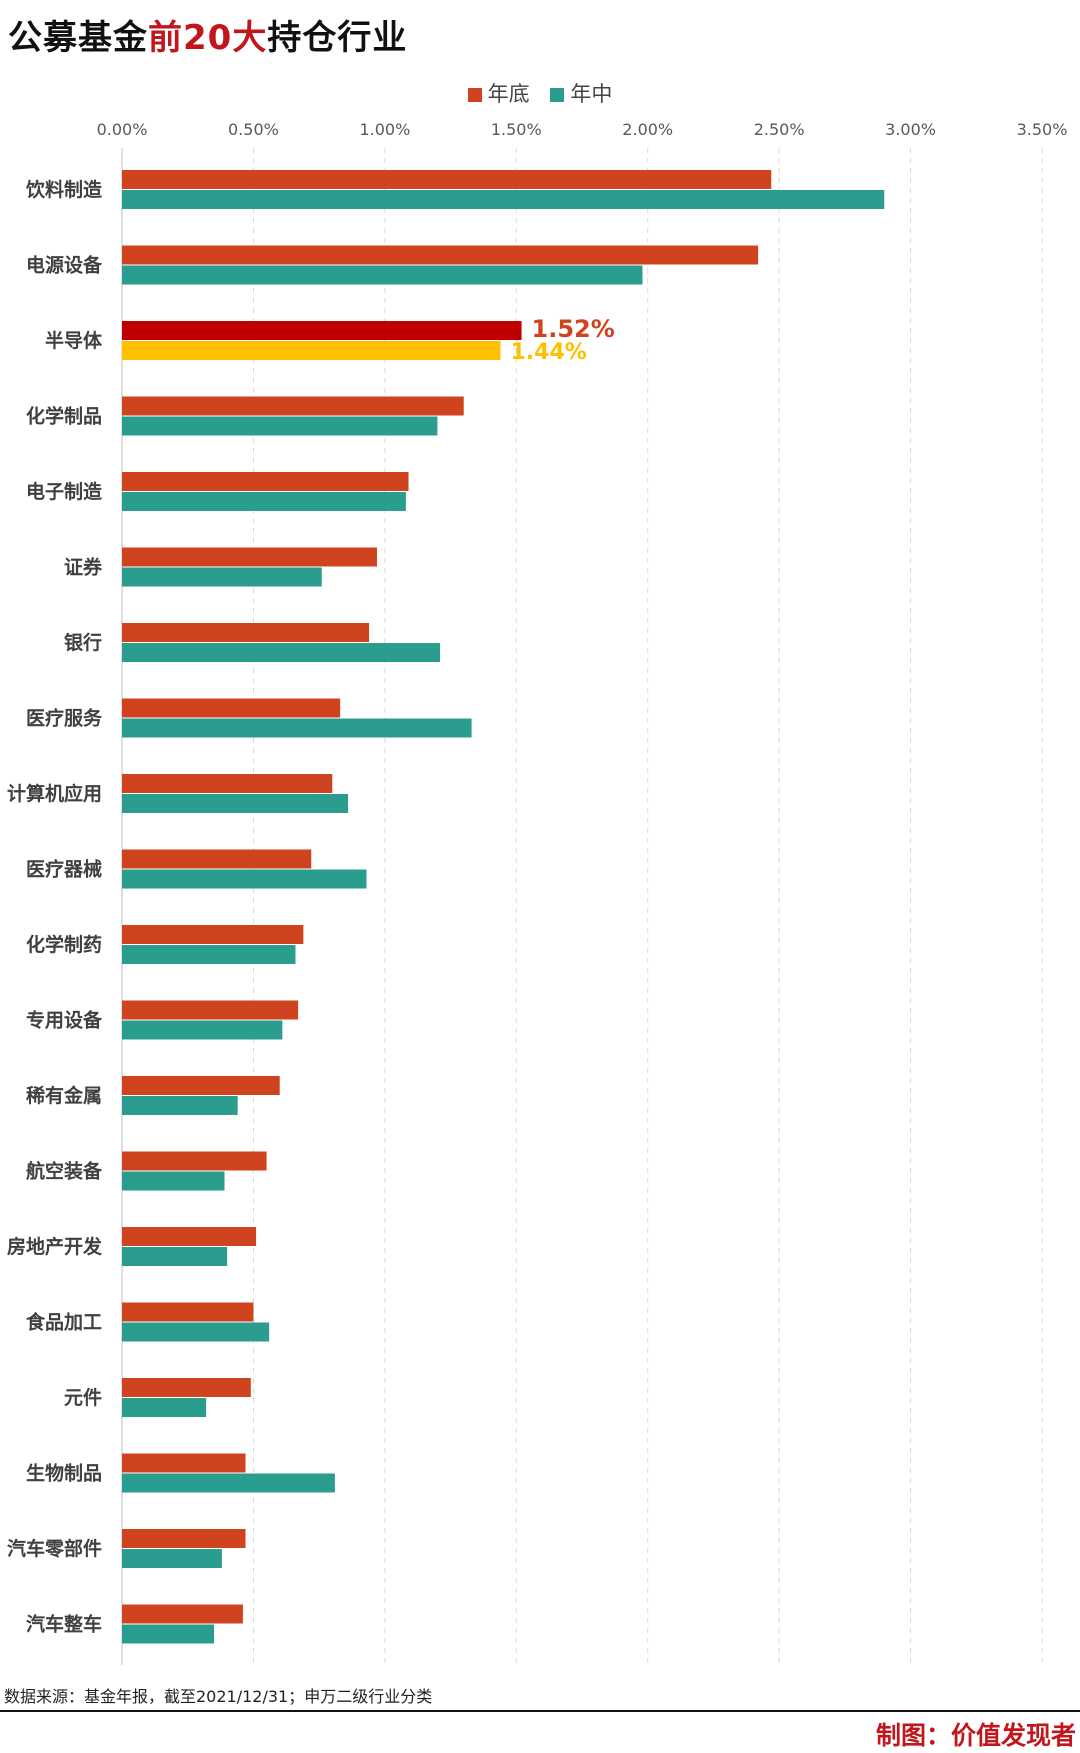 The height and width of the screenshot is (1753, 1080). Describe the element at coordinates (516, 129) in the screenshot. I see `x-tick-label: 1.50%` at that location.